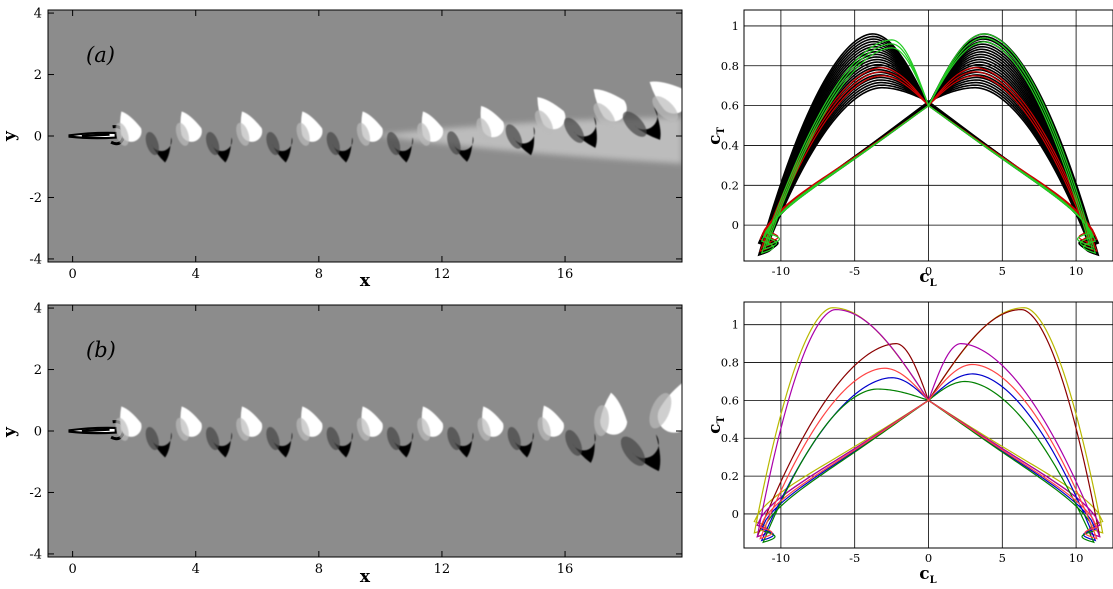  I want to click on phase-plot-b-ylabel: cT, so click(716, 425).